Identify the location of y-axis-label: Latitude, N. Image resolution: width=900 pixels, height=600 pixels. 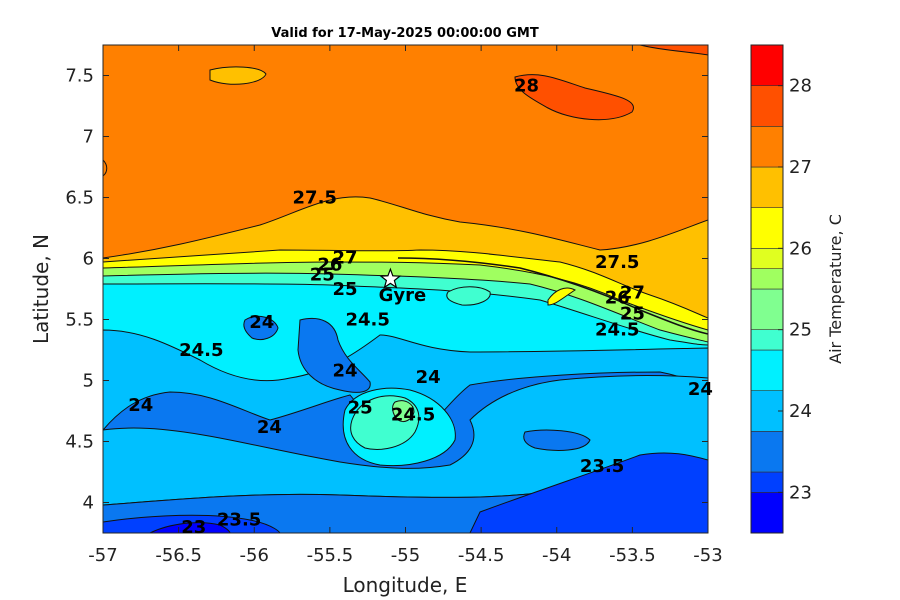
(41, 289).